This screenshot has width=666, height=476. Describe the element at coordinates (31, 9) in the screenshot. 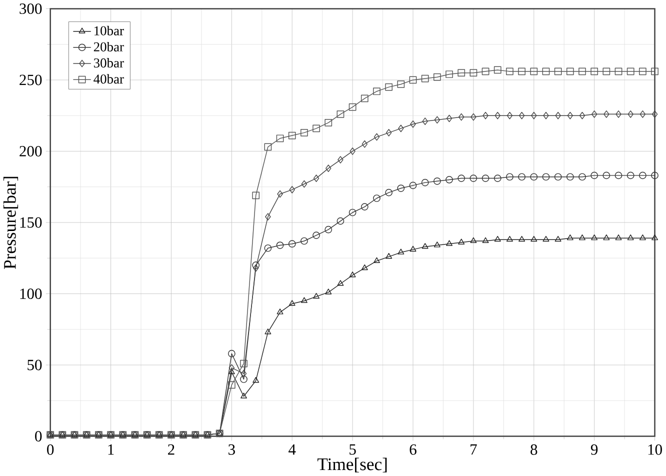

I see `y-tick-label: 300` at that location.